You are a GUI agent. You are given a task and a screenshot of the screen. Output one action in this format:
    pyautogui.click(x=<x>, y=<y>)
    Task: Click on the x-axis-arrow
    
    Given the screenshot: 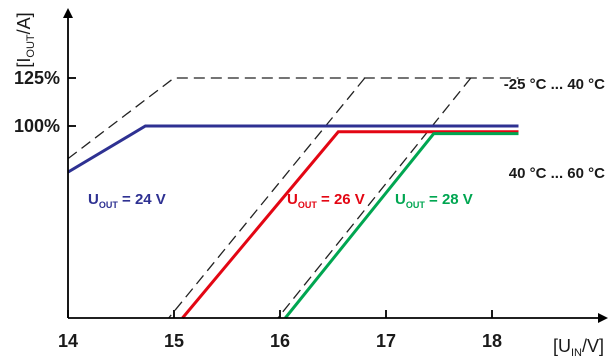 What is the action you would take?
    pyautogui.click(x=603, y=318)
    